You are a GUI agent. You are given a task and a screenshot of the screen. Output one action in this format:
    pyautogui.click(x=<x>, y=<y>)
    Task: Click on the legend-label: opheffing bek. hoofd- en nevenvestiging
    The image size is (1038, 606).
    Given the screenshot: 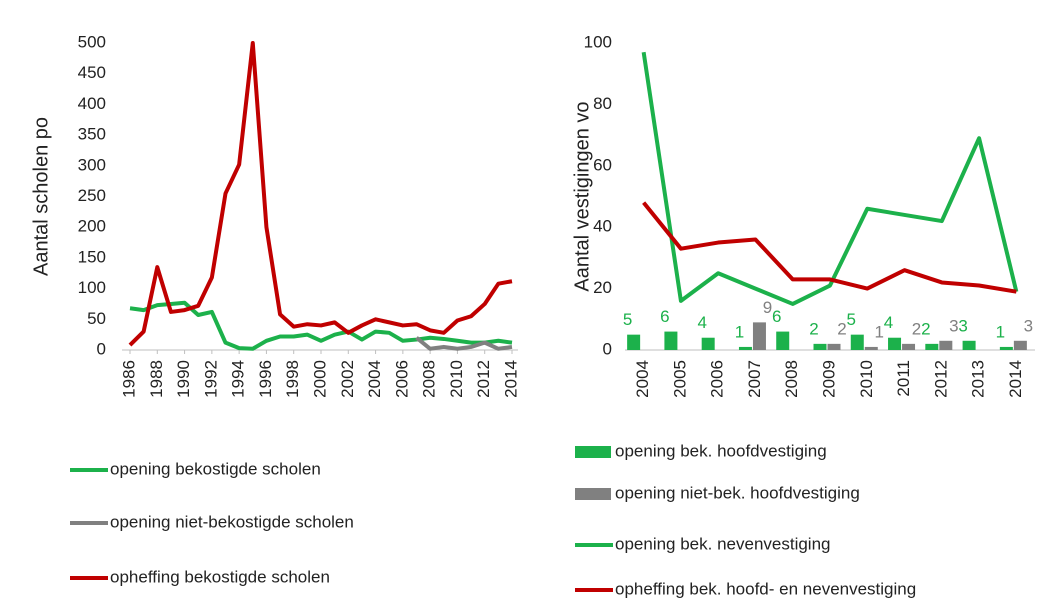 What is the action you would take?
    pyautogui.click(x=765, y=588)
    